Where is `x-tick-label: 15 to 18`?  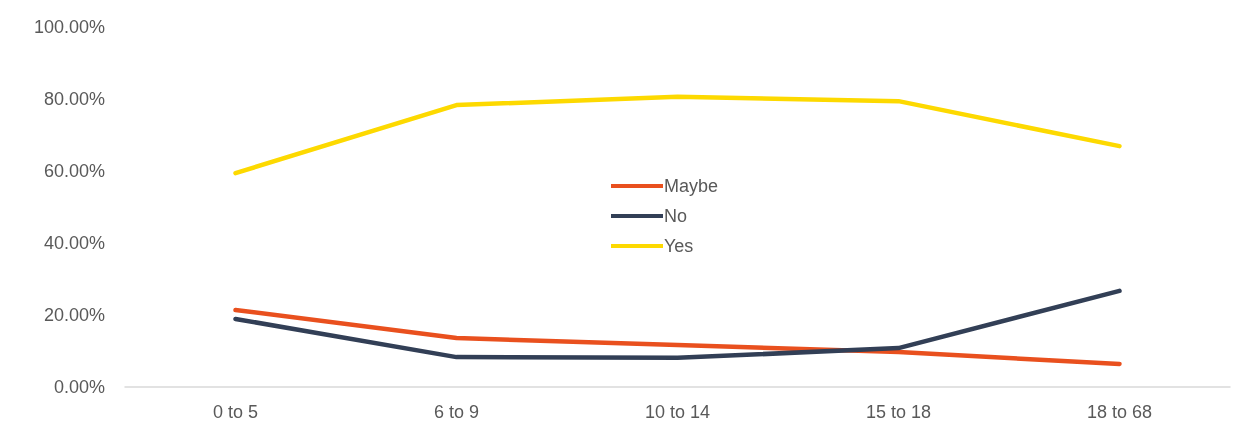
x-tick-label: 15 to 18 is located at coordinates (898, 412).